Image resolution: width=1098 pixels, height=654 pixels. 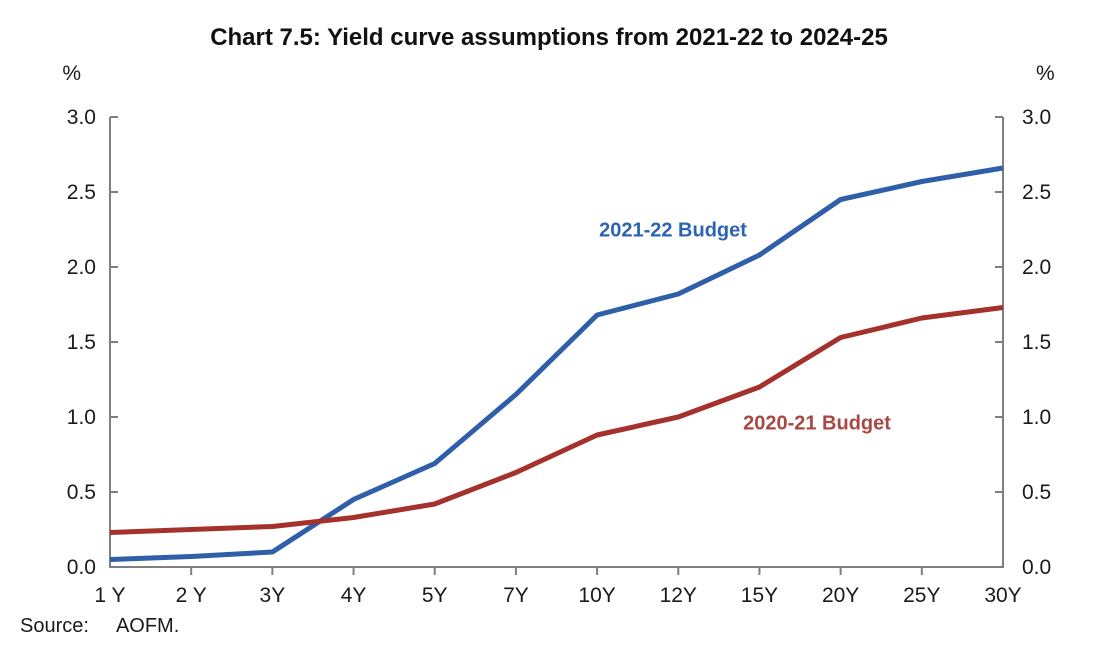 I want to click on x-axis-label: 20Y, so click(x=840, y=595).